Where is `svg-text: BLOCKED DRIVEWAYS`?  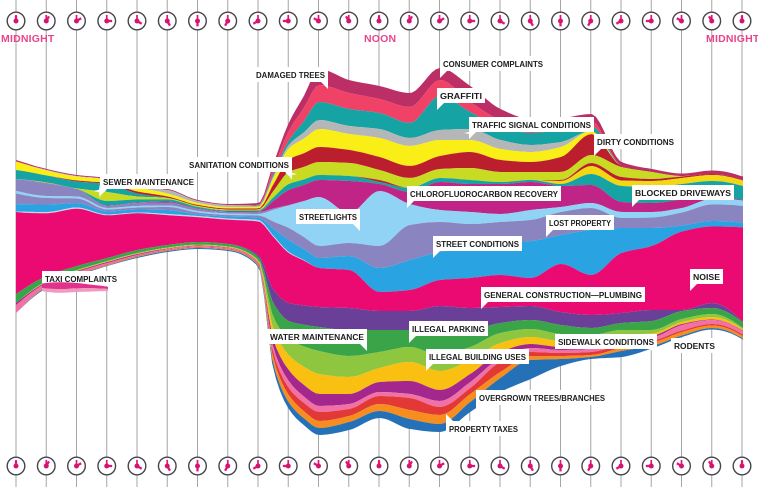 svg-text: BLOCKED DRIVEWAYS is located at coordinates (683, 193).